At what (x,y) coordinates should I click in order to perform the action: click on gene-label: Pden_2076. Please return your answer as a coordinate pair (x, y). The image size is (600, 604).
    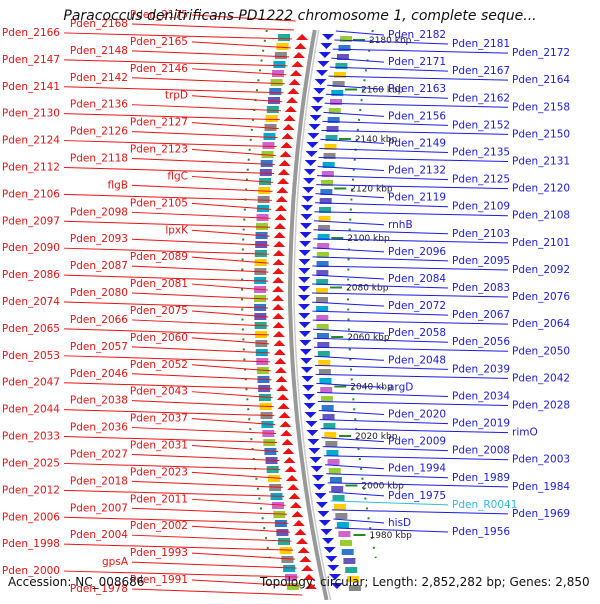
    Looking at the image, I should click on (541, 297).